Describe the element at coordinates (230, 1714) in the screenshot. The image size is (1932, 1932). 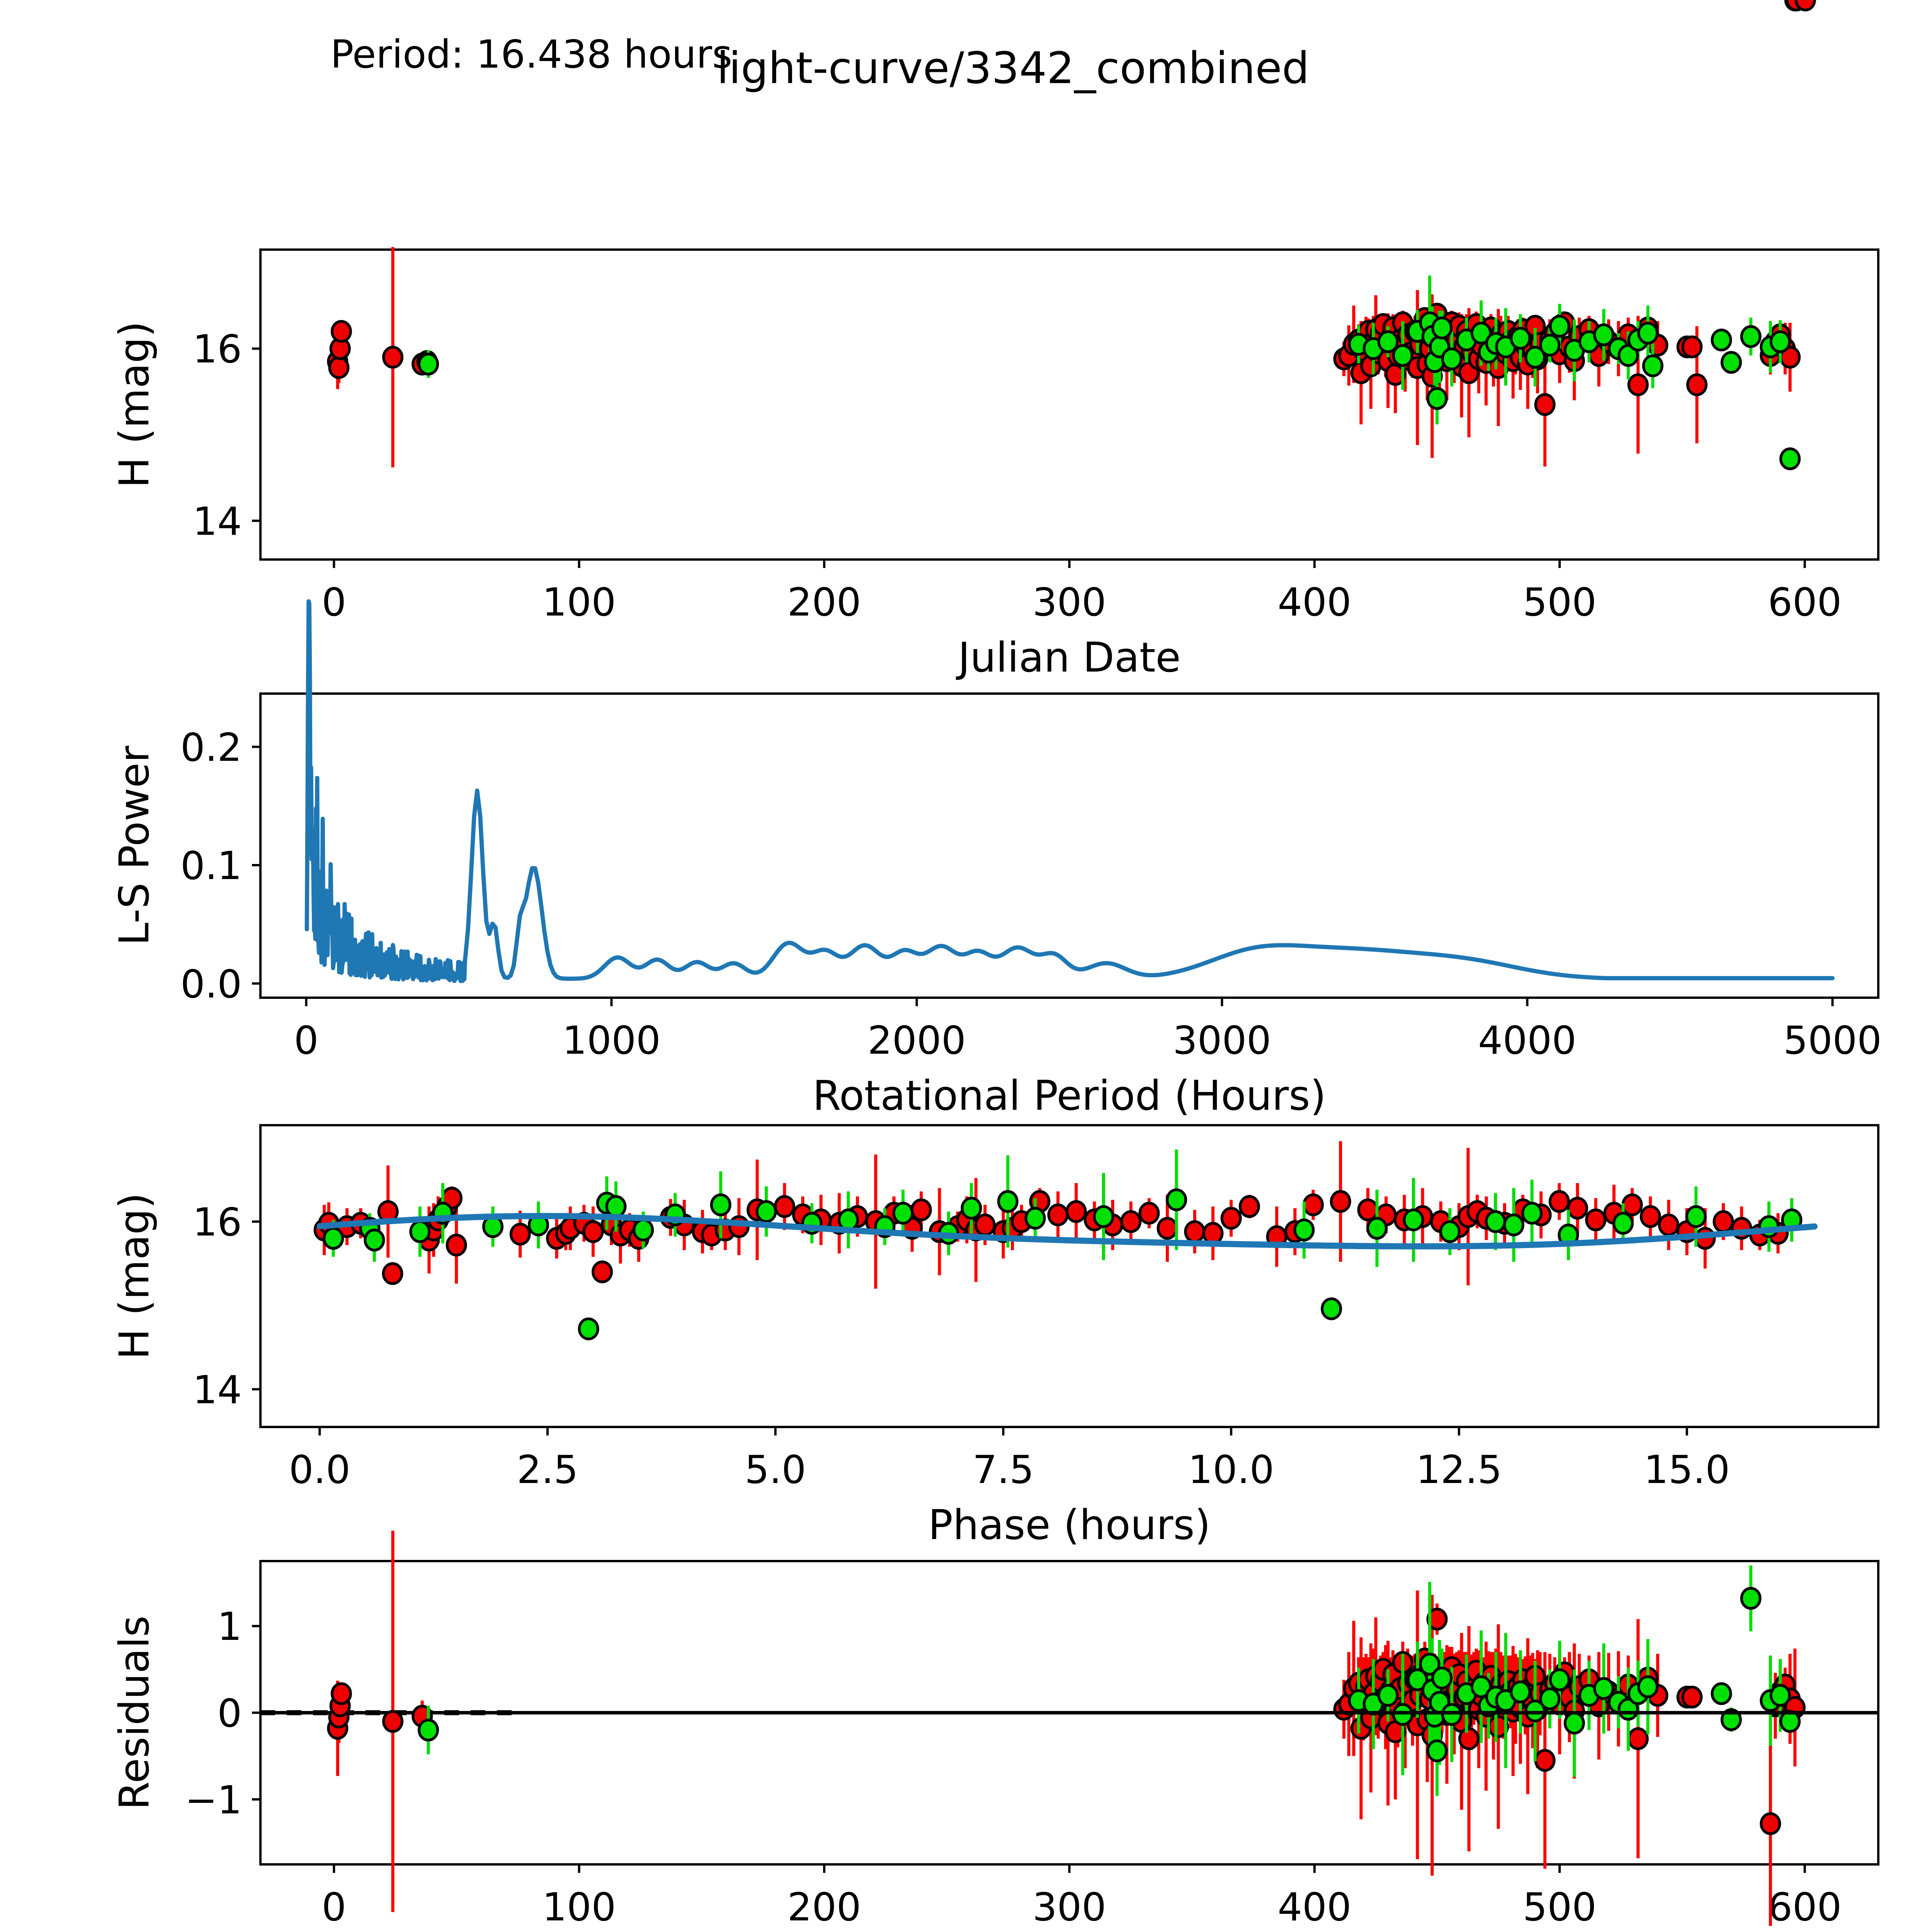
I see `residuals-yticklabel: 0` at that location.